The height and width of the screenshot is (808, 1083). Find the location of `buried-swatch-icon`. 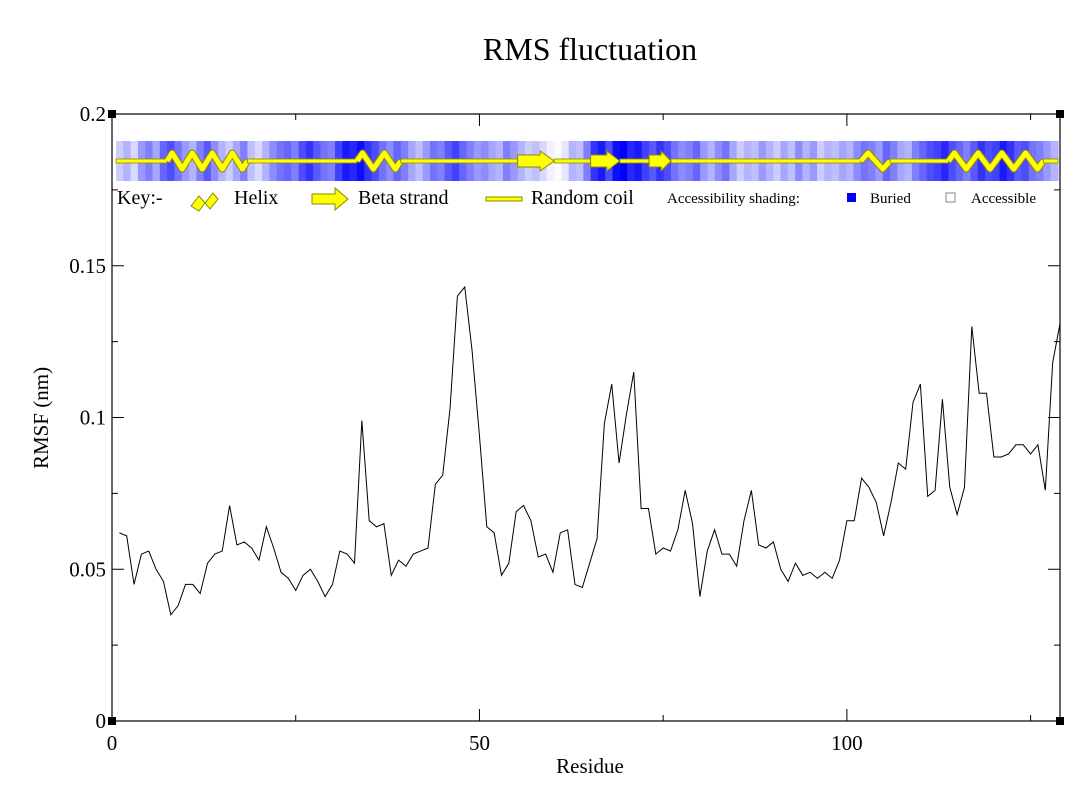

buried-swatch-icon is located at coordinates (851, 197).